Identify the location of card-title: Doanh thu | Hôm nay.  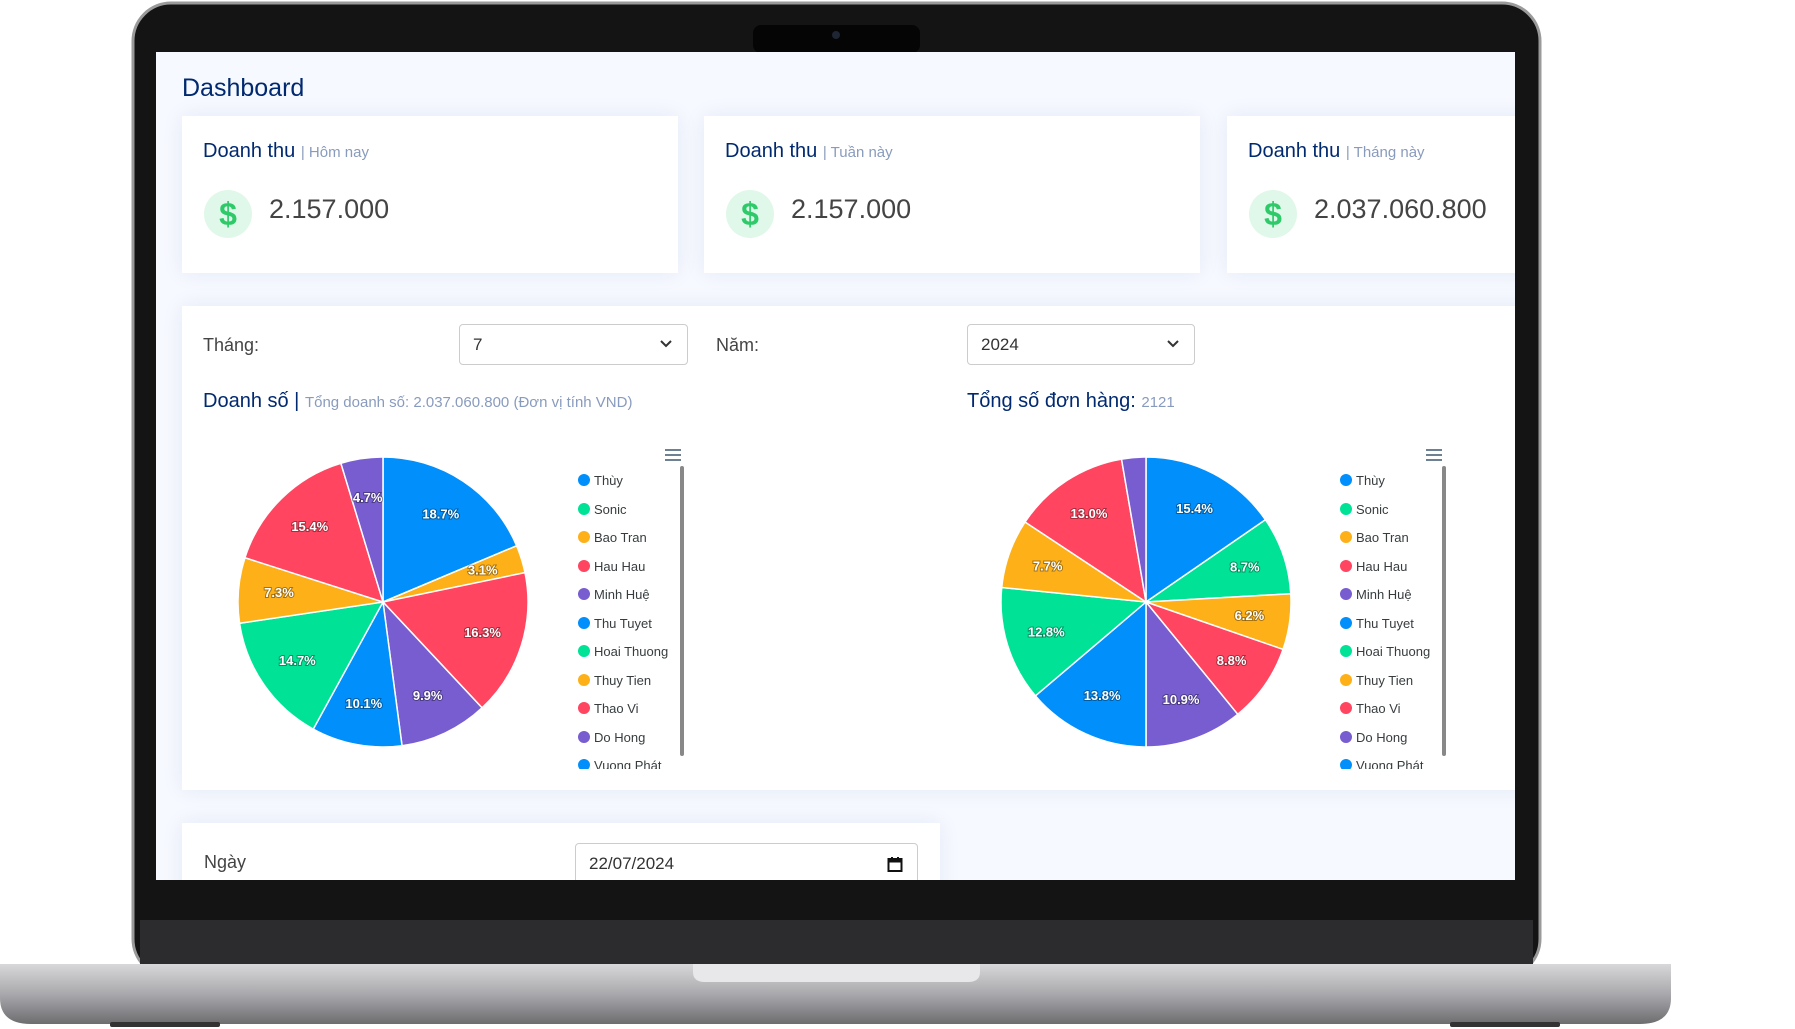
(286, 151).